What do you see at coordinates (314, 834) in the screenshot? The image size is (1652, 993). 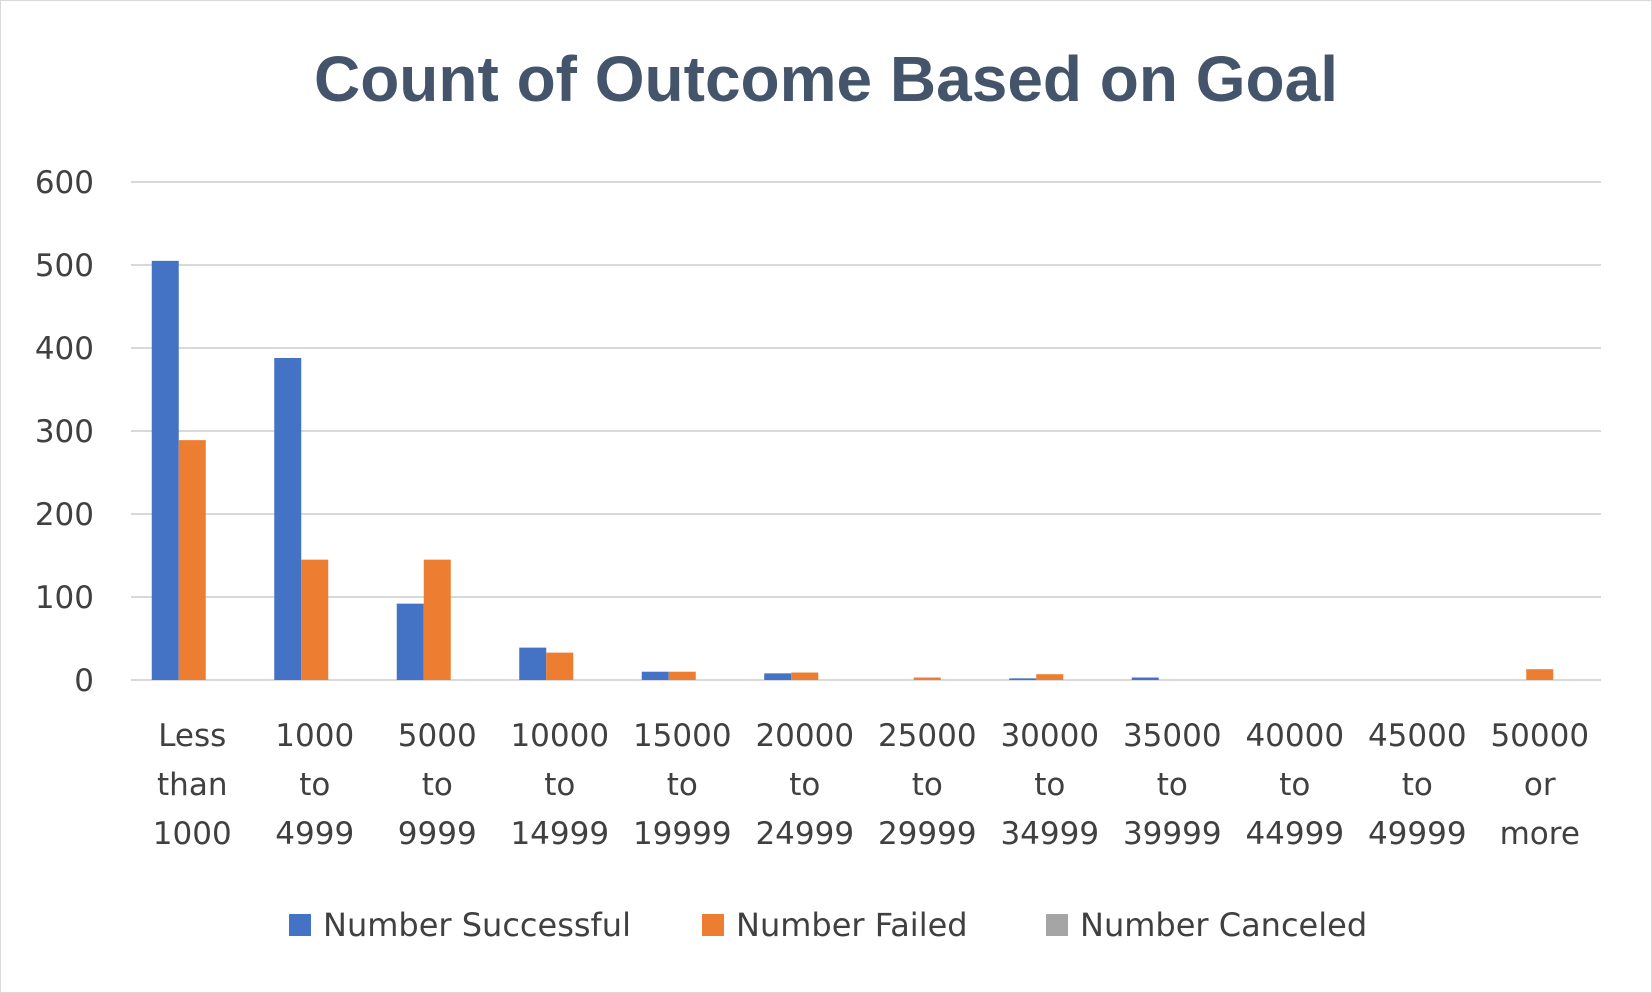 I see `x-tick-label: 4999` at bounding box center [314, 834].